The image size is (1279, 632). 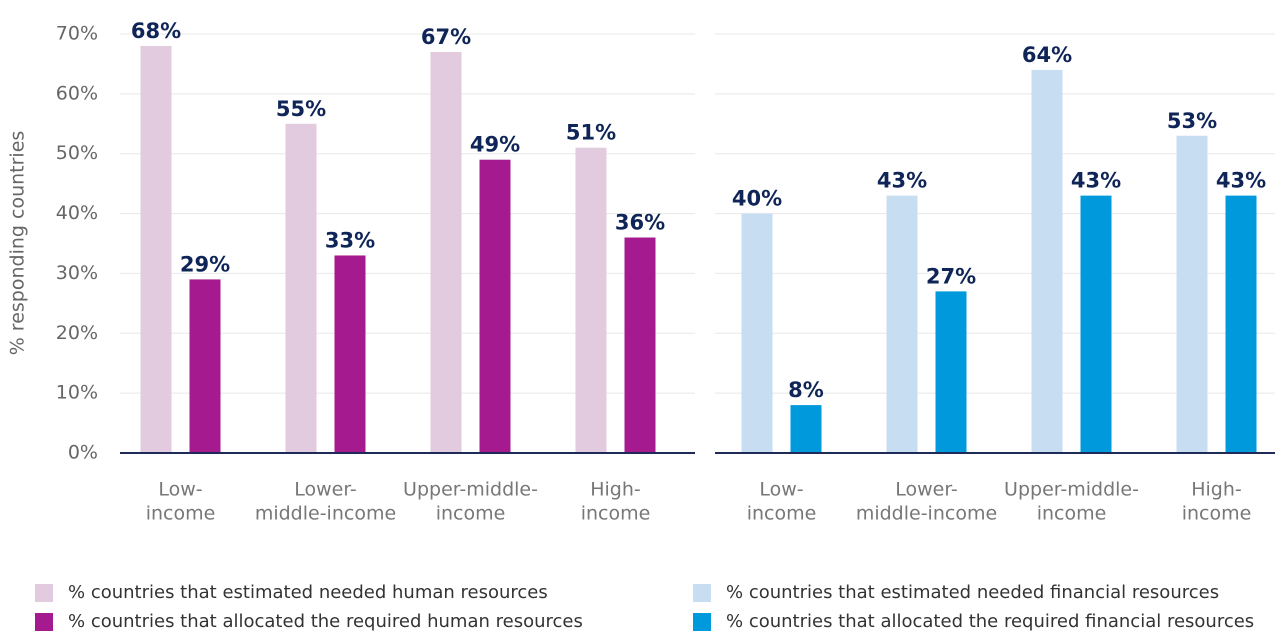 I want to click on y-tick-label: 30%, so click(x=77, y=273).